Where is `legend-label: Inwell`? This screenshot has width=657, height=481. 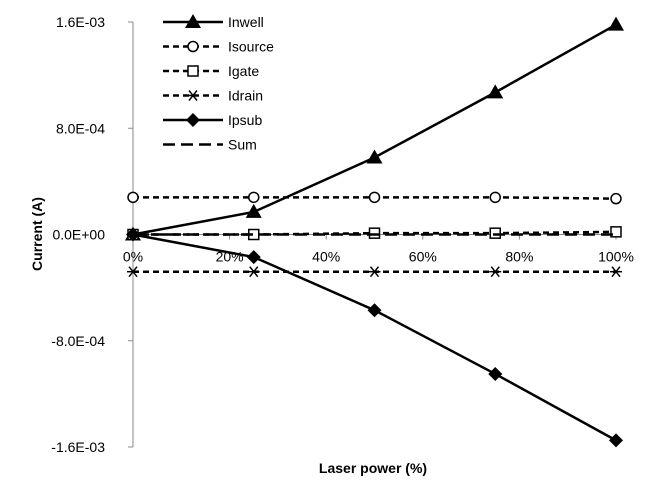 legend-label: Inwell is located at coordinates (246, 22).